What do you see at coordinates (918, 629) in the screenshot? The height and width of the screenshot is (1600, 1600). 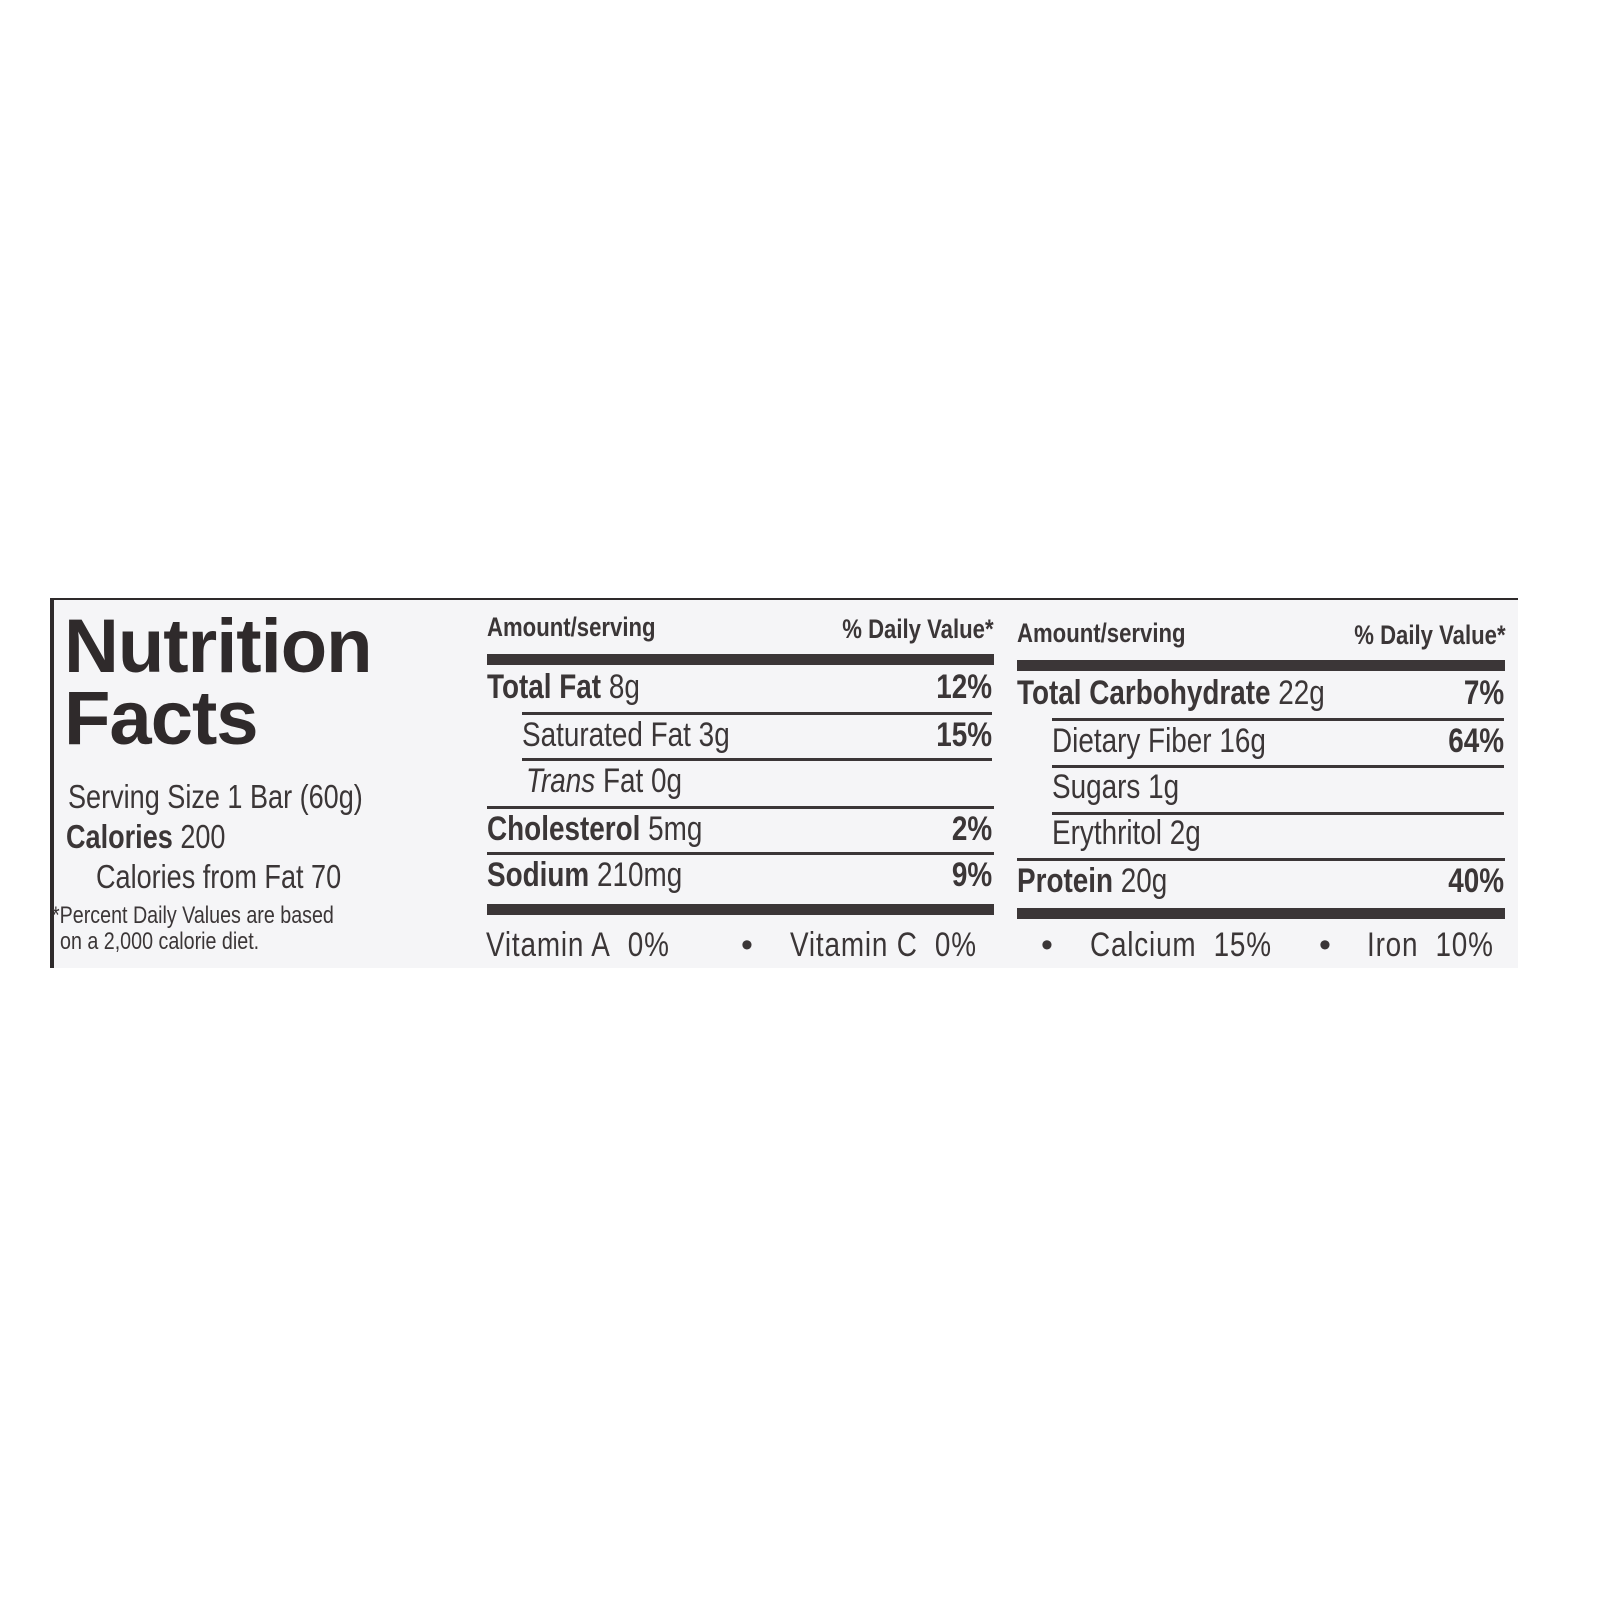 I see `header-dv-left: % Daily Value*` at bounding box center [918, 629].